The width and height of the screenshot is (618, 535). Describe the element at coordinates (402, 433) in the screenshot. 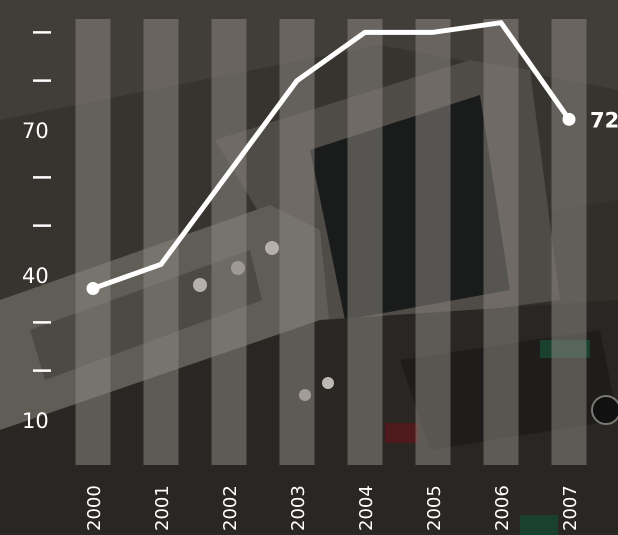

I see `red-indicator` at that location.